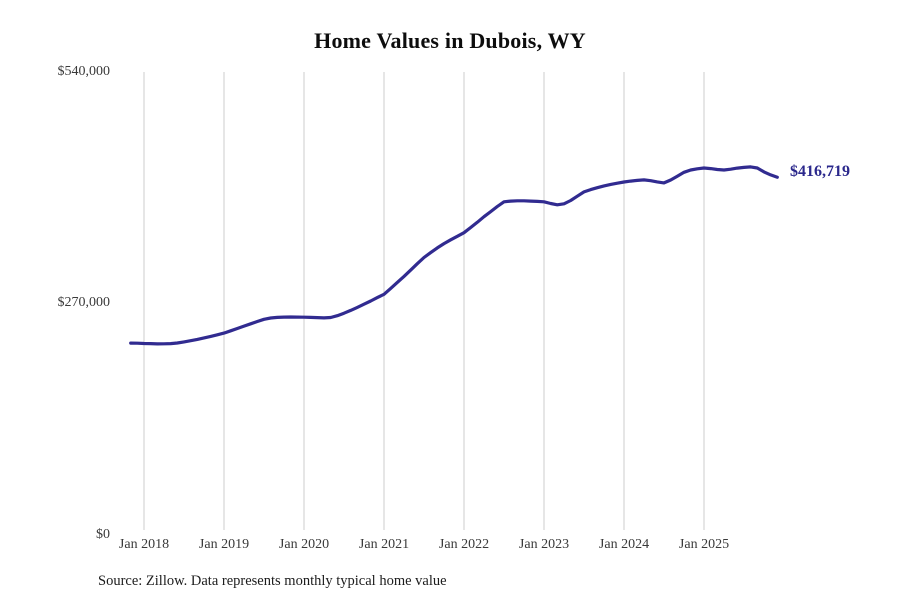 The width and height of the screenshot is (900, 600). What do you see at coordinates (224, 544) in the screenshot?
I see `x-axis-tick-jan-2019: Jan 2019` at bounding box center [224, 544].